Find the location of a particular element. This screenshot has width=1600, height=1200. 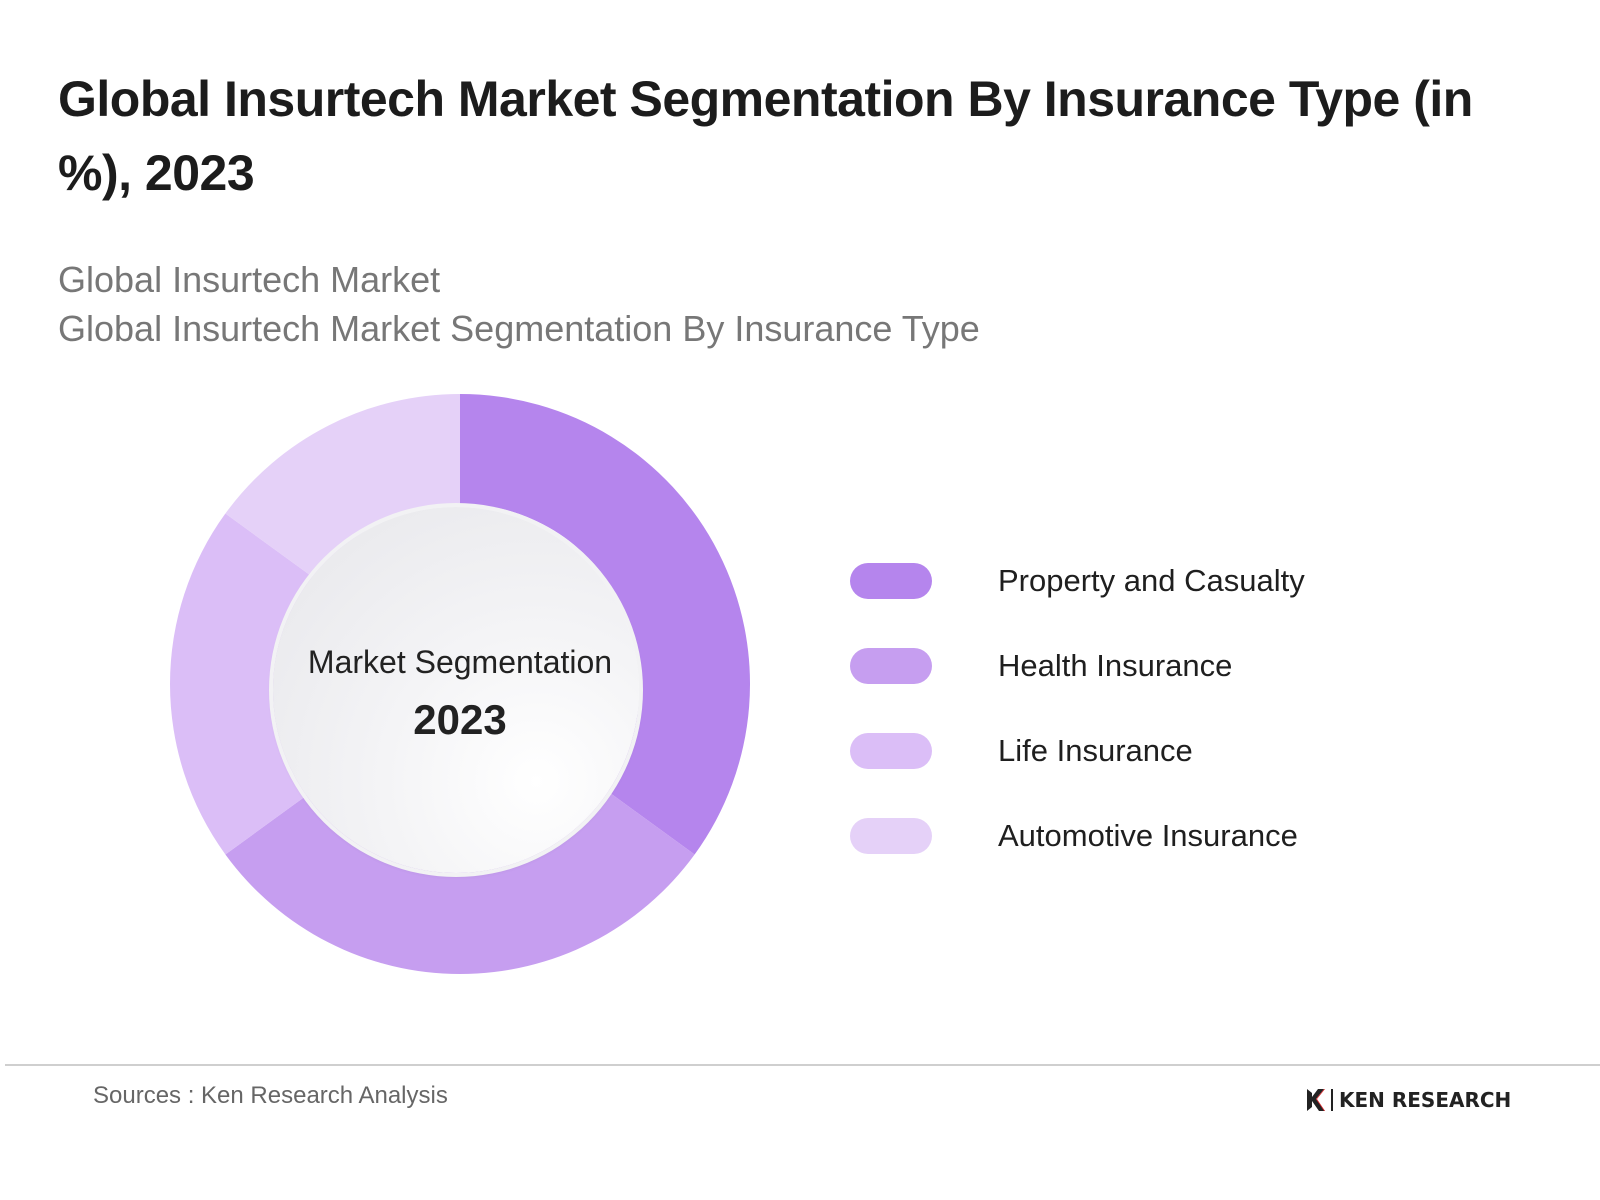

legend-label: Life Insurance is located at coordinates (1095, 750).